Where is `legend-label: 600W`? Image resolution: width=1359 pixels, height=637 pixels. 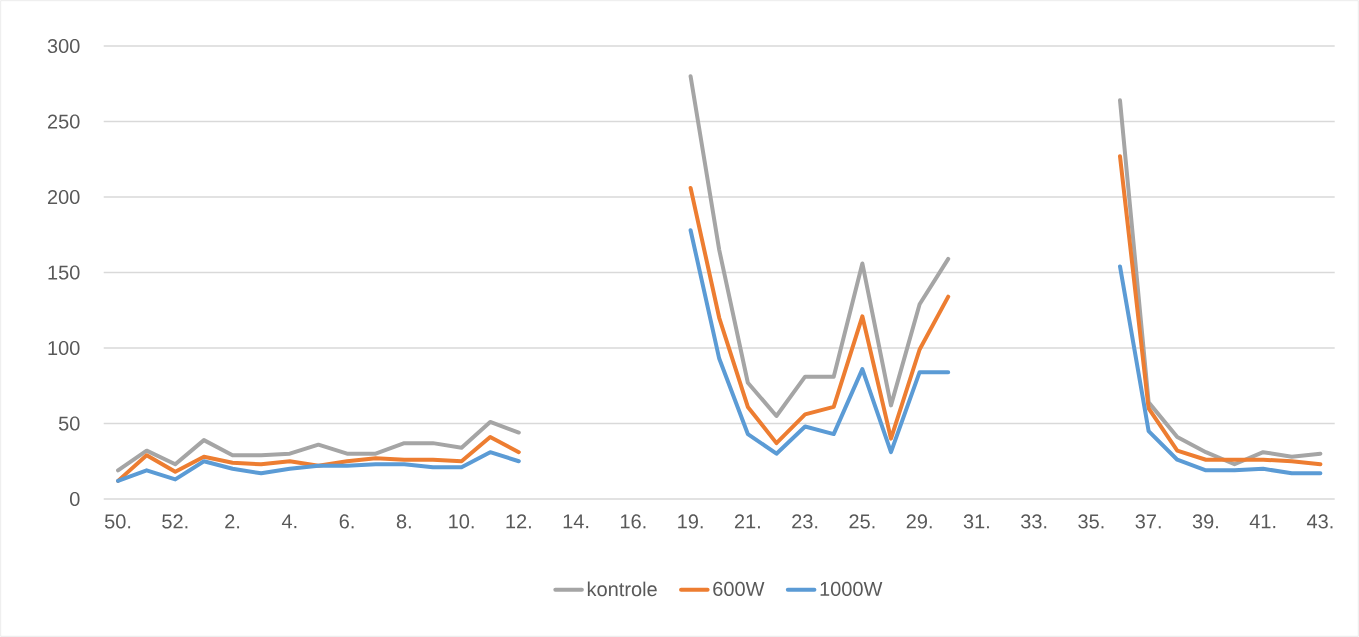 legend-label: 600W is located at coordinates (739, 589).